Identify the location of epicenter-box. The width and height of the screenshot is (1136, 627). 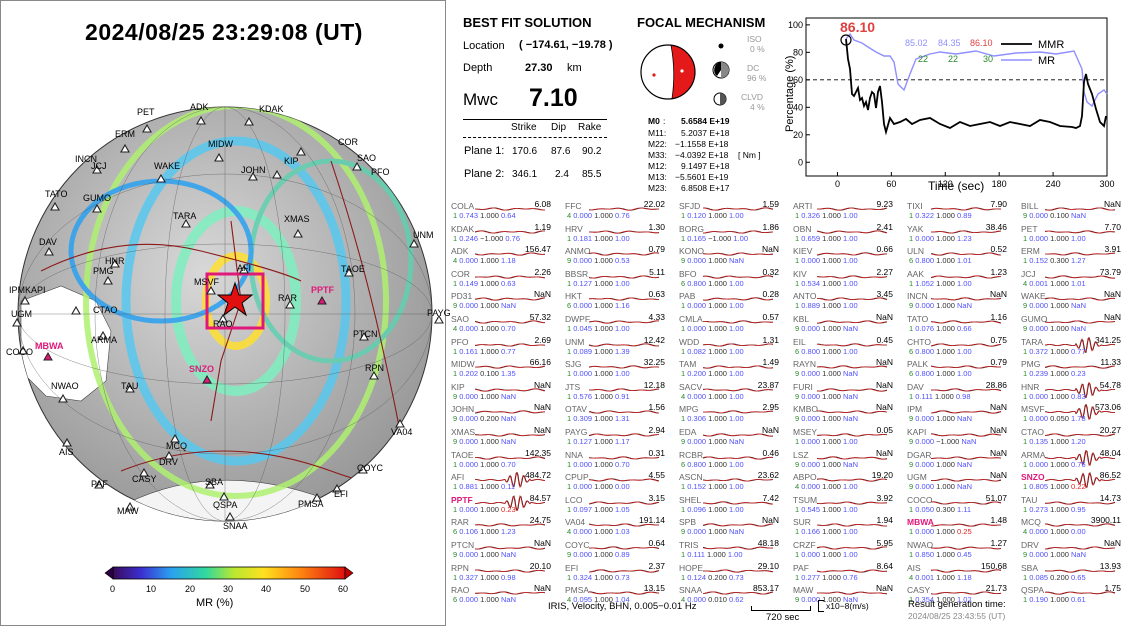
(235, 301).